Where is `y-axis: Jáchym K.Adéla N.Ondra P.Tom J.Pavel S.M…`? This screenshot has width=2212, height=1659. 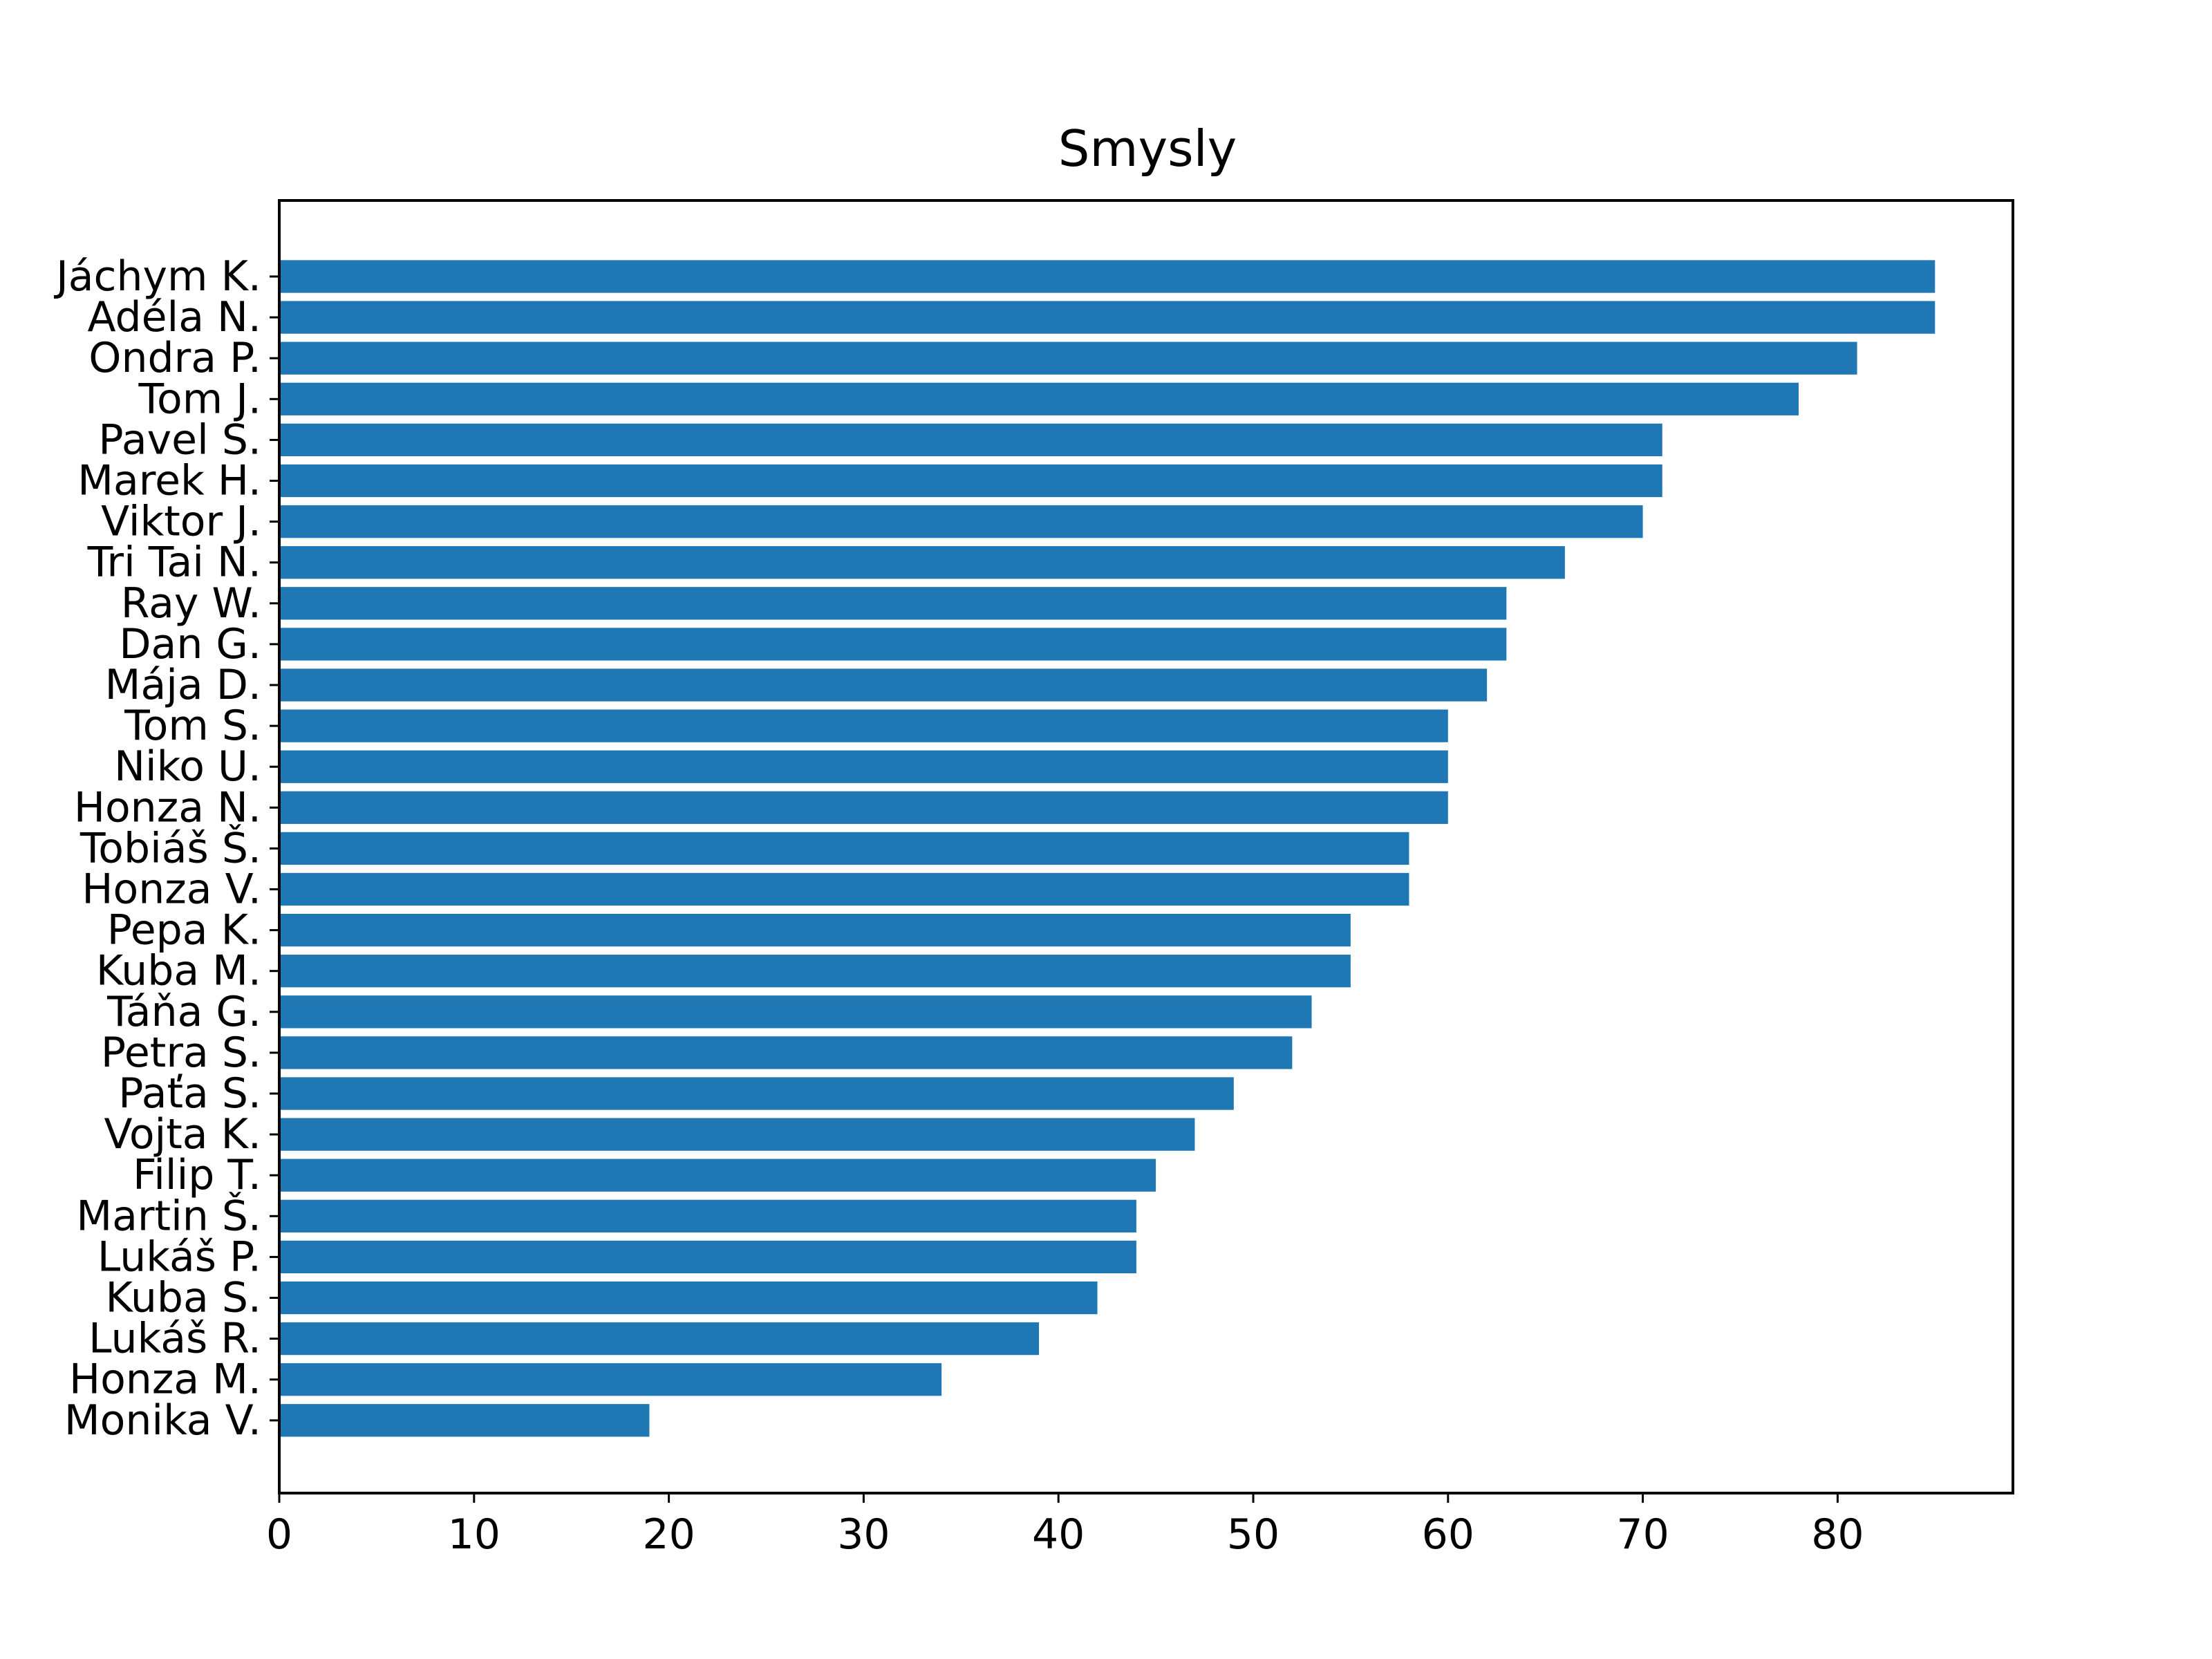 y-axis: Jáchym K.Adéla N.Ondra P.Tom J.Pavel S.M… is located at coordinates (166, 848).